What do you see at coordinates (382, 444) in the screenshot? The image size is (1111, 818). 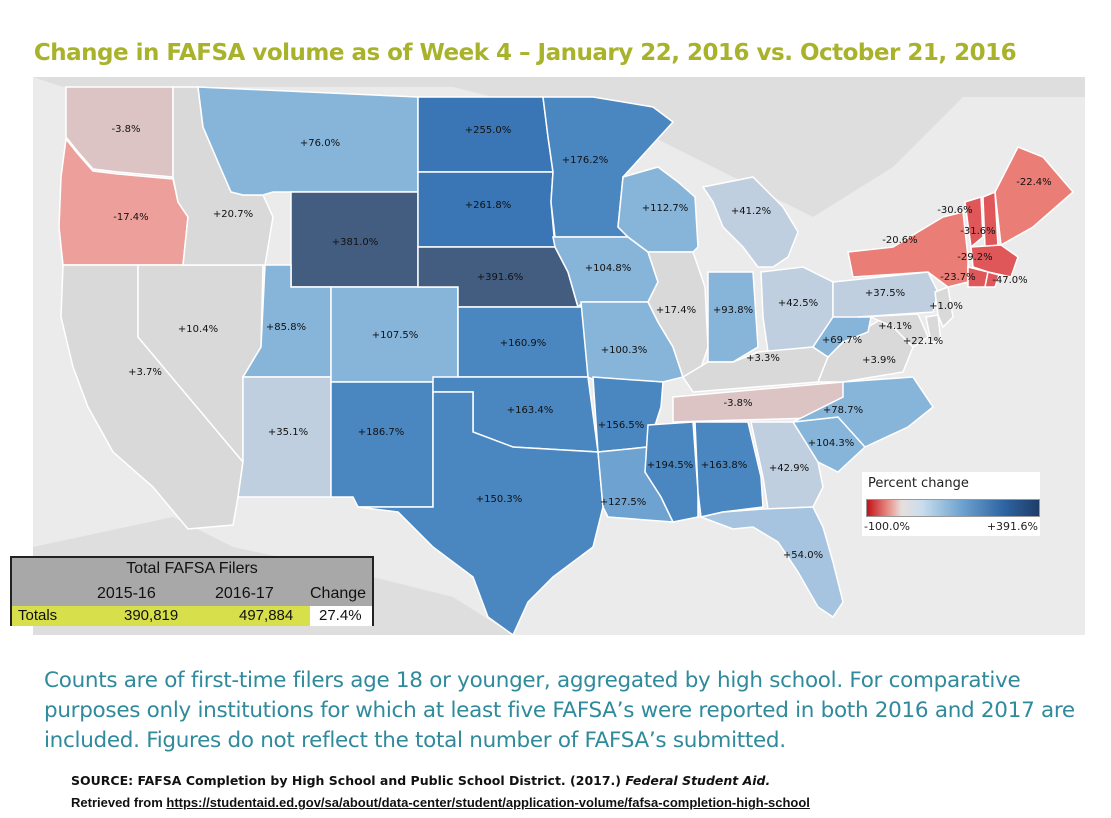 I see `state-nm` at bounding box center [382, 444].